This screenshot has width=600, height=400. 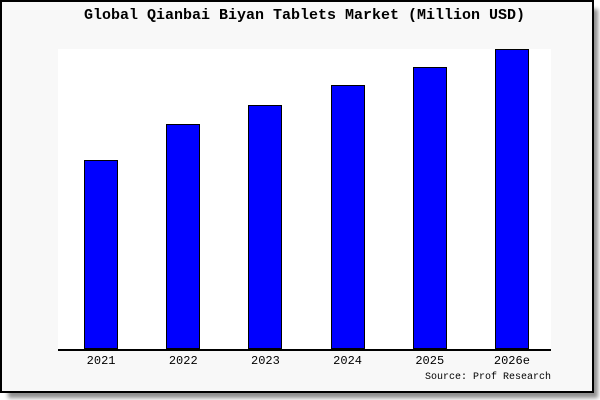 I want to click on bar-2021, so click(x=101, y=254).